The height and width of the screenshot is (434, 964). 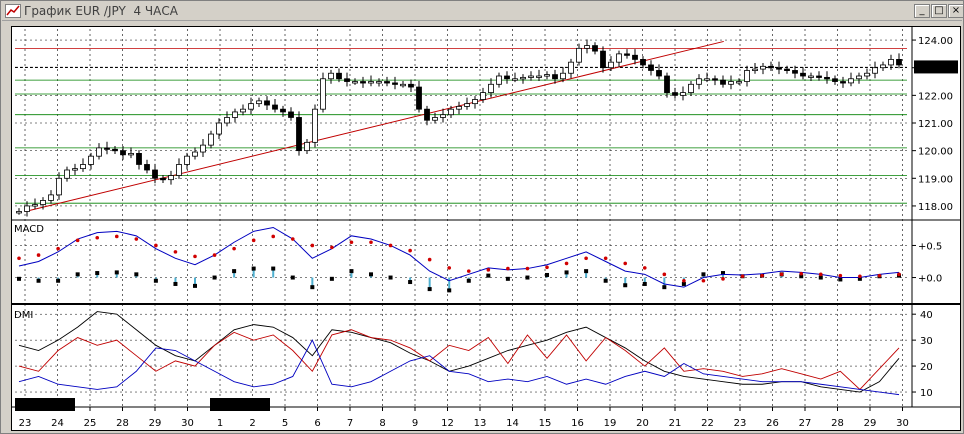 I want to click on x-tick-label: 14, so click(x=512, y=423).